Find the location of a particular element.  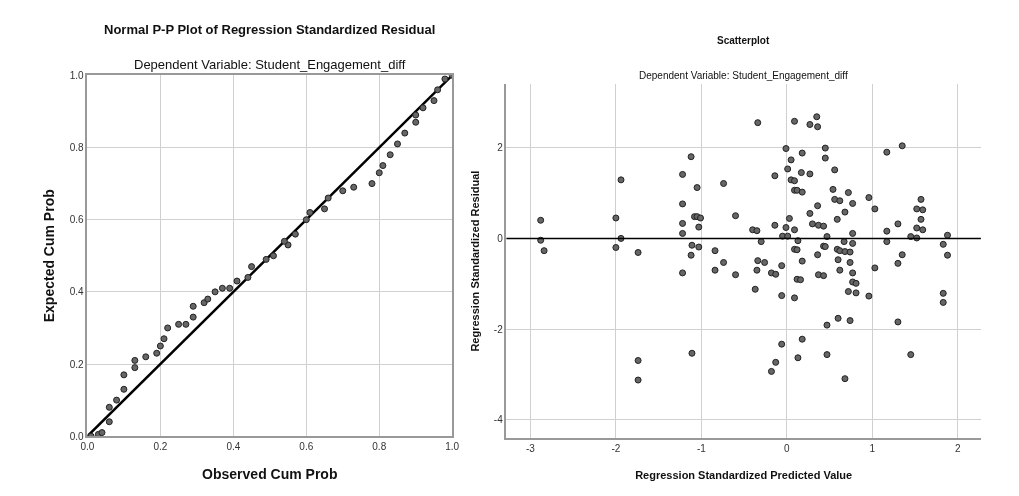

y-tick-label: -2 is located at coordinates (498, 329).